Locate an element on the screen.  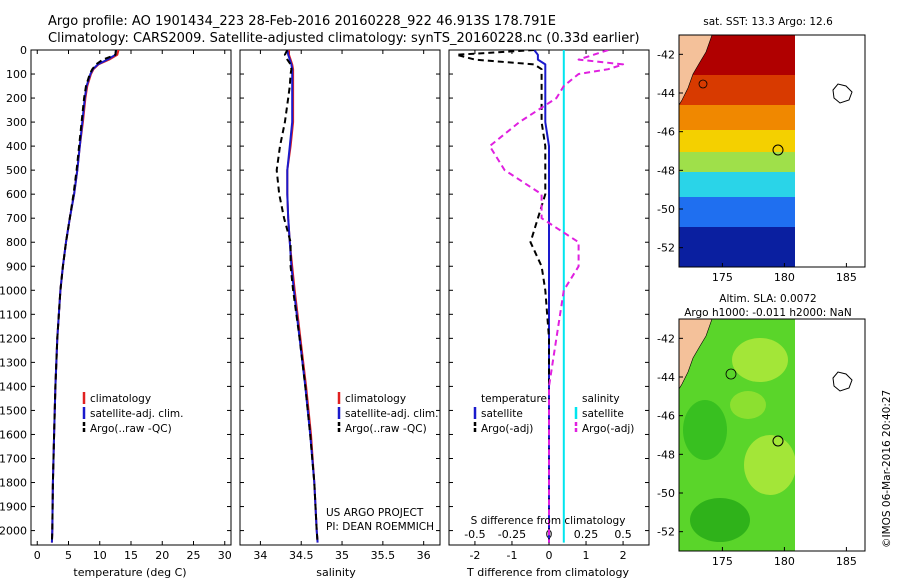
s-tick-label: 0.5 is located at coordinates (623, 534).